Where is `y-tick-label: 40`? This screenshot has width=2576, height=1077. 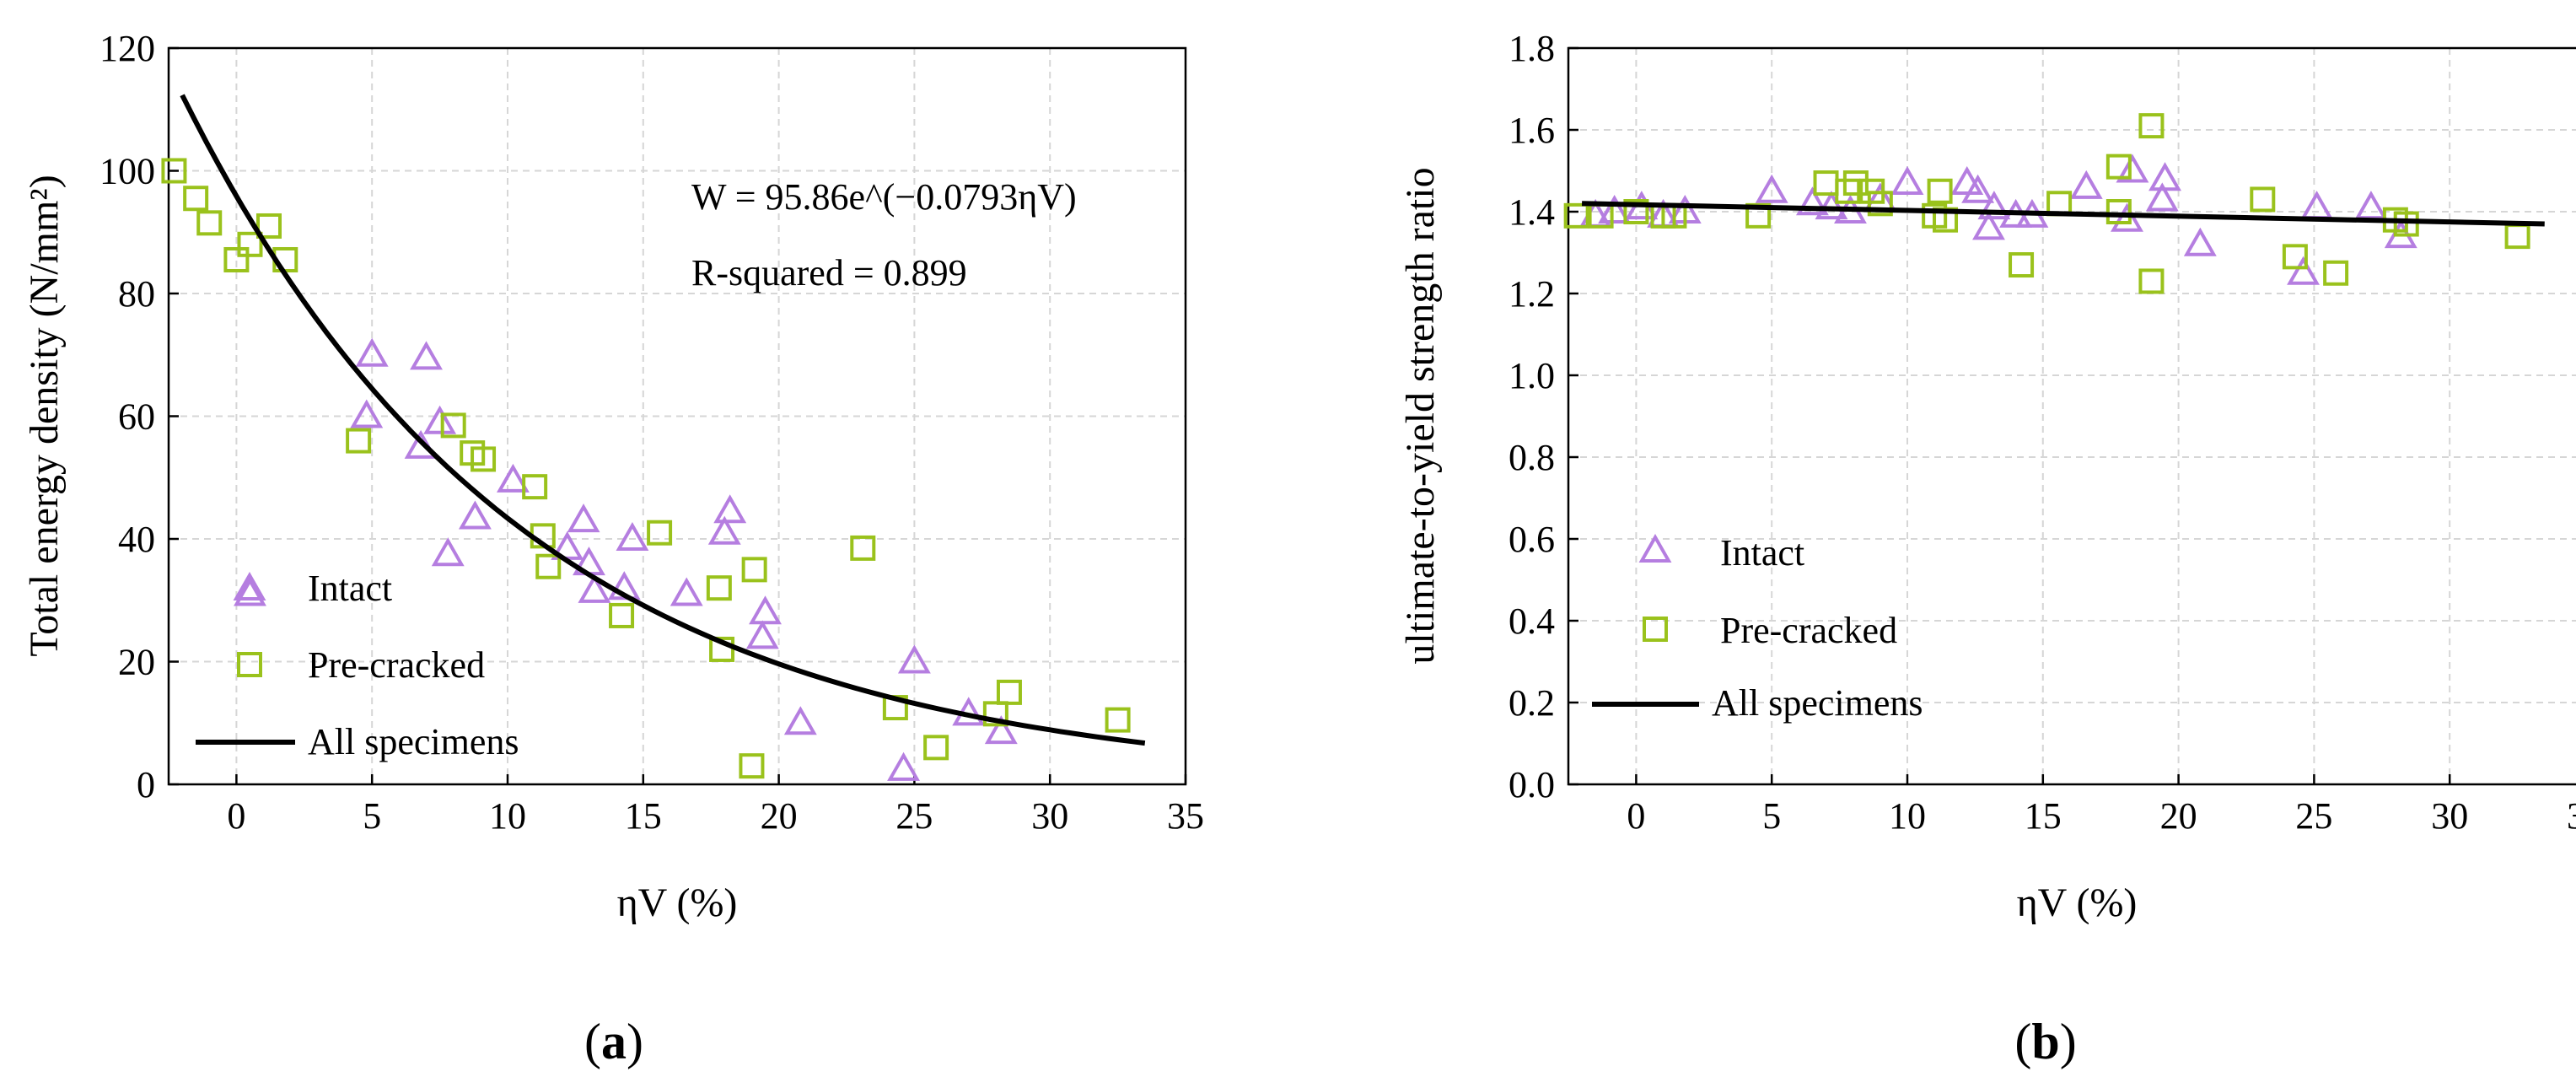
y-tick-label: 40 is located at coordinates (136, 539).